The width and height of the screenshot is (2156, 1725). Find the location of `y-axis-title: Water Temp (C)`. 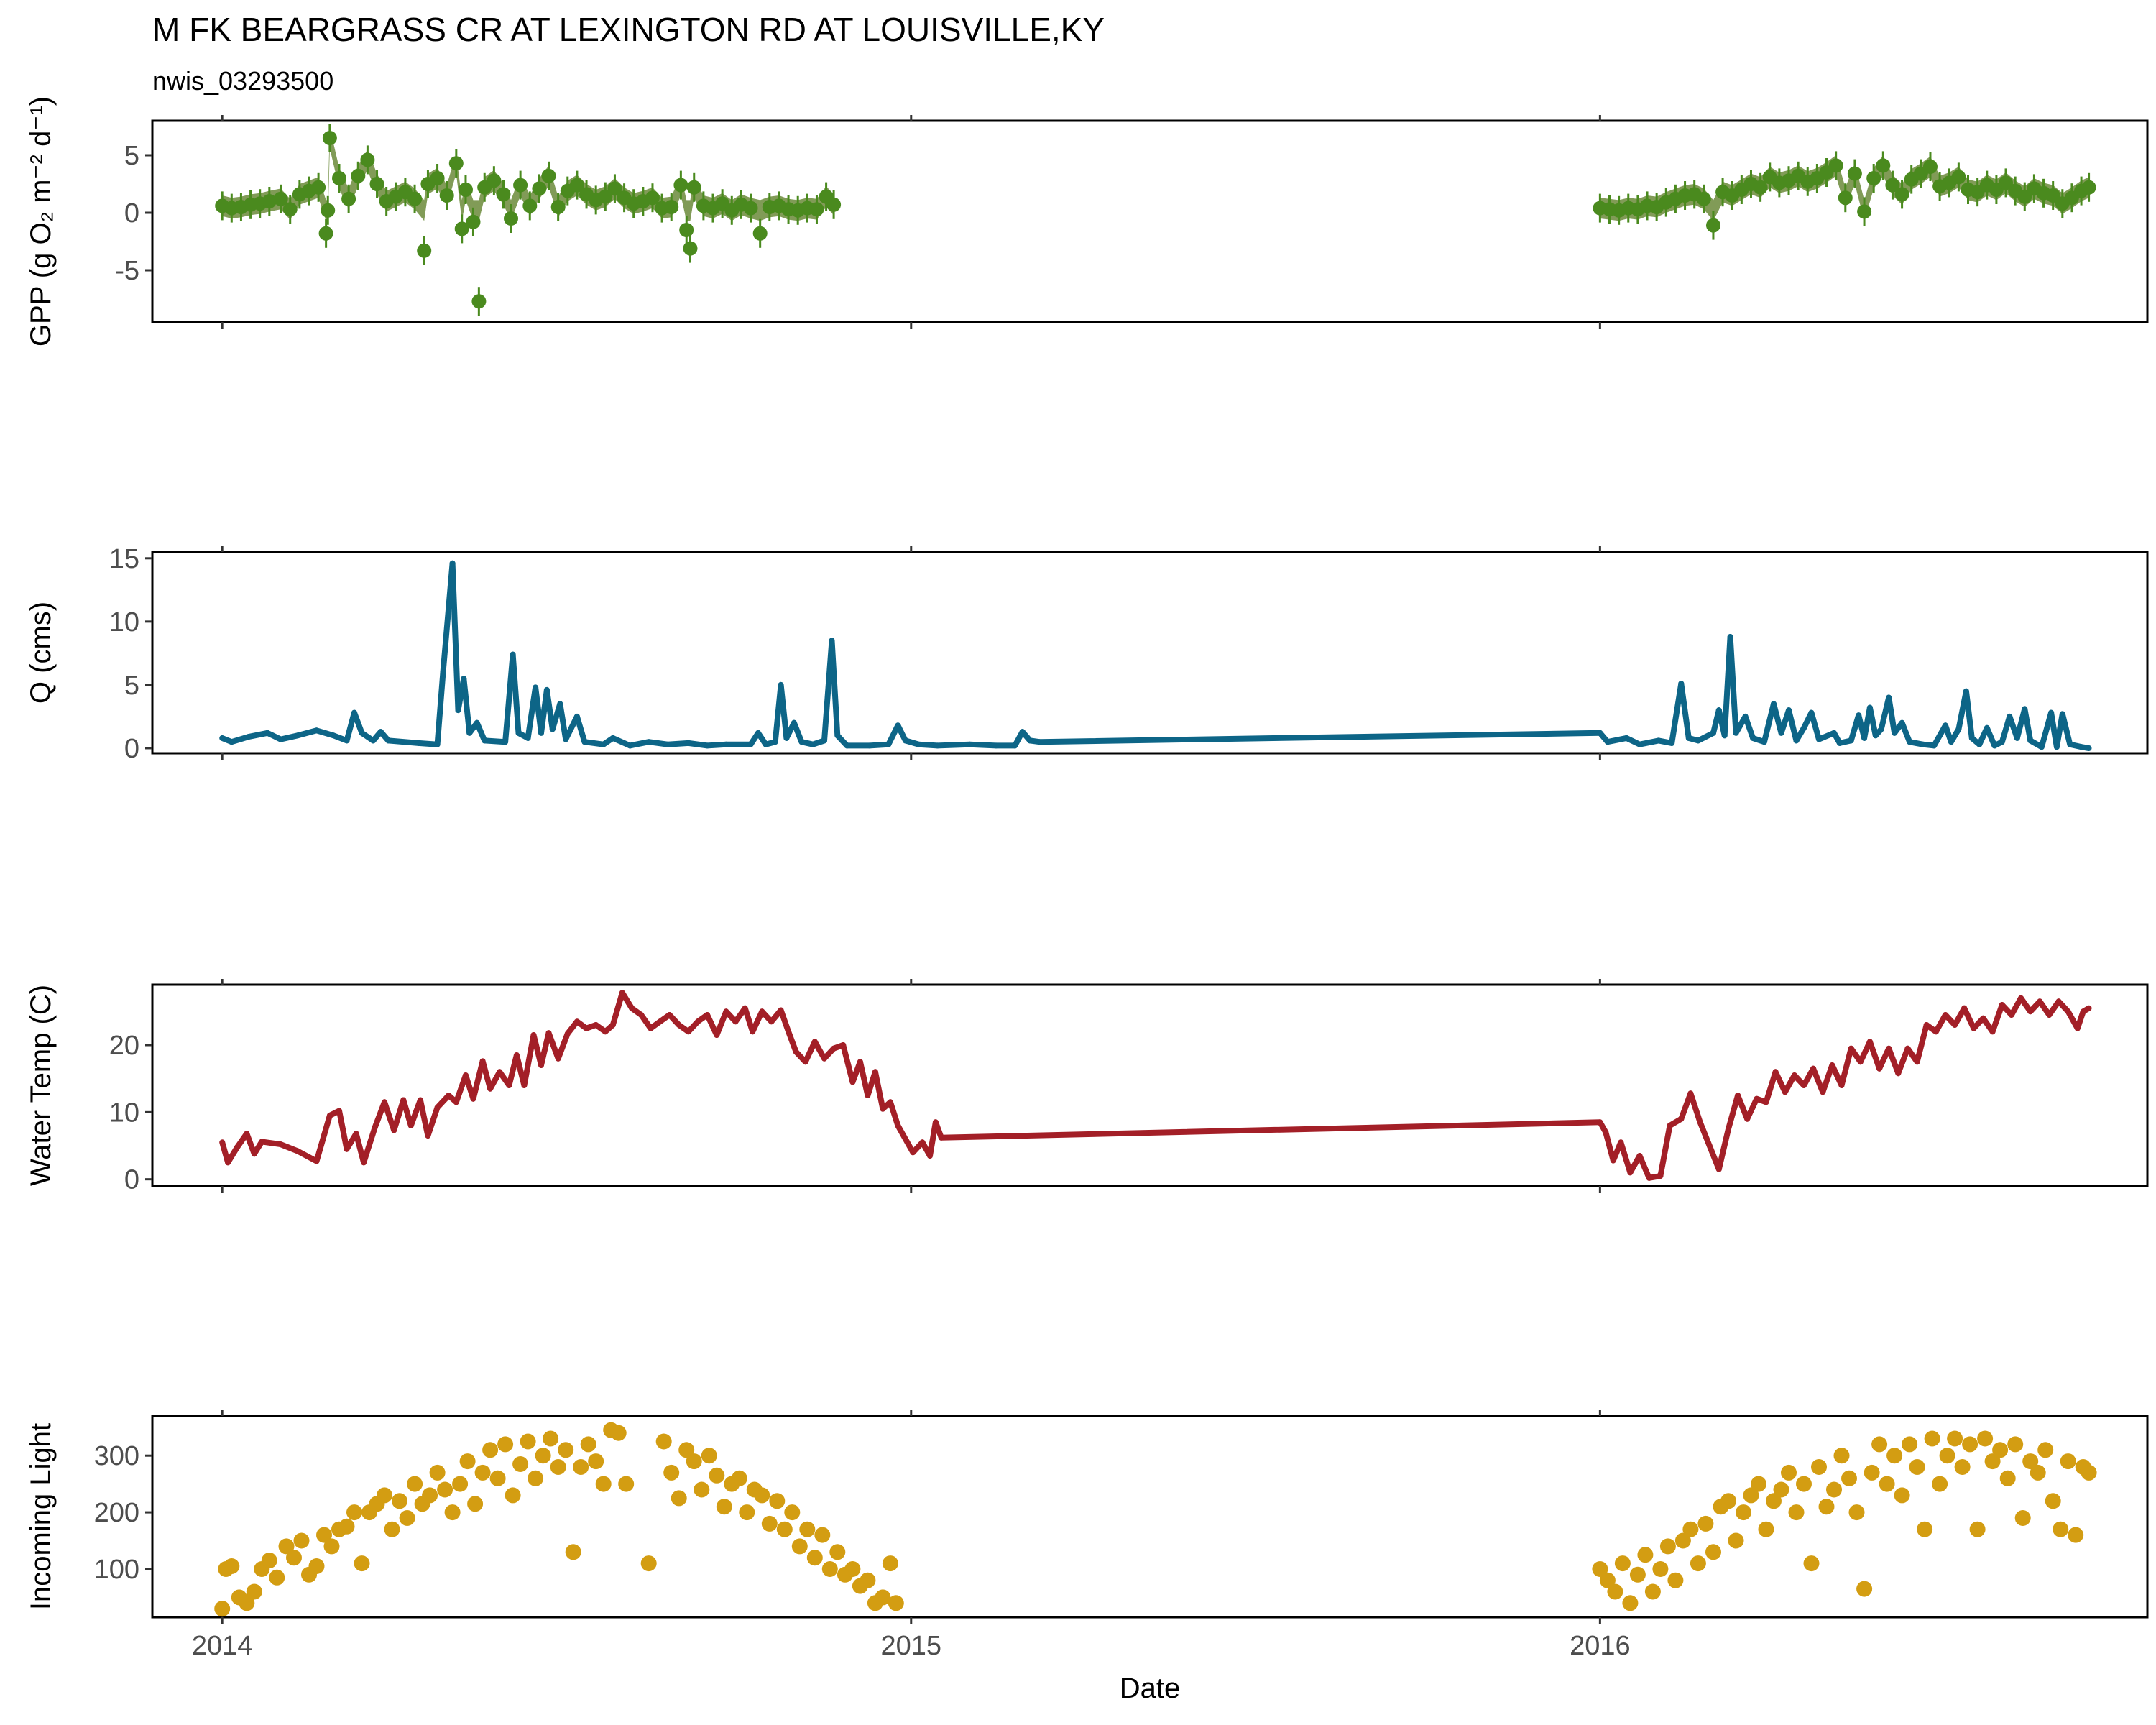

y-axis-title: Water Temp (C) is located at coordinates (41, 1085).